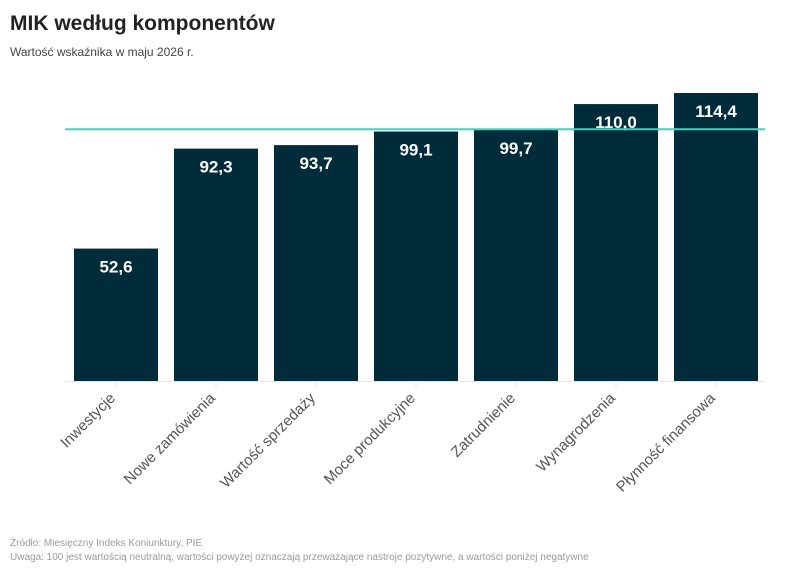 Image resolution: width=794 pixels, height=575 pixels. I want to click on x-tick-label: Moce produkcyjne, so click(370, 439).